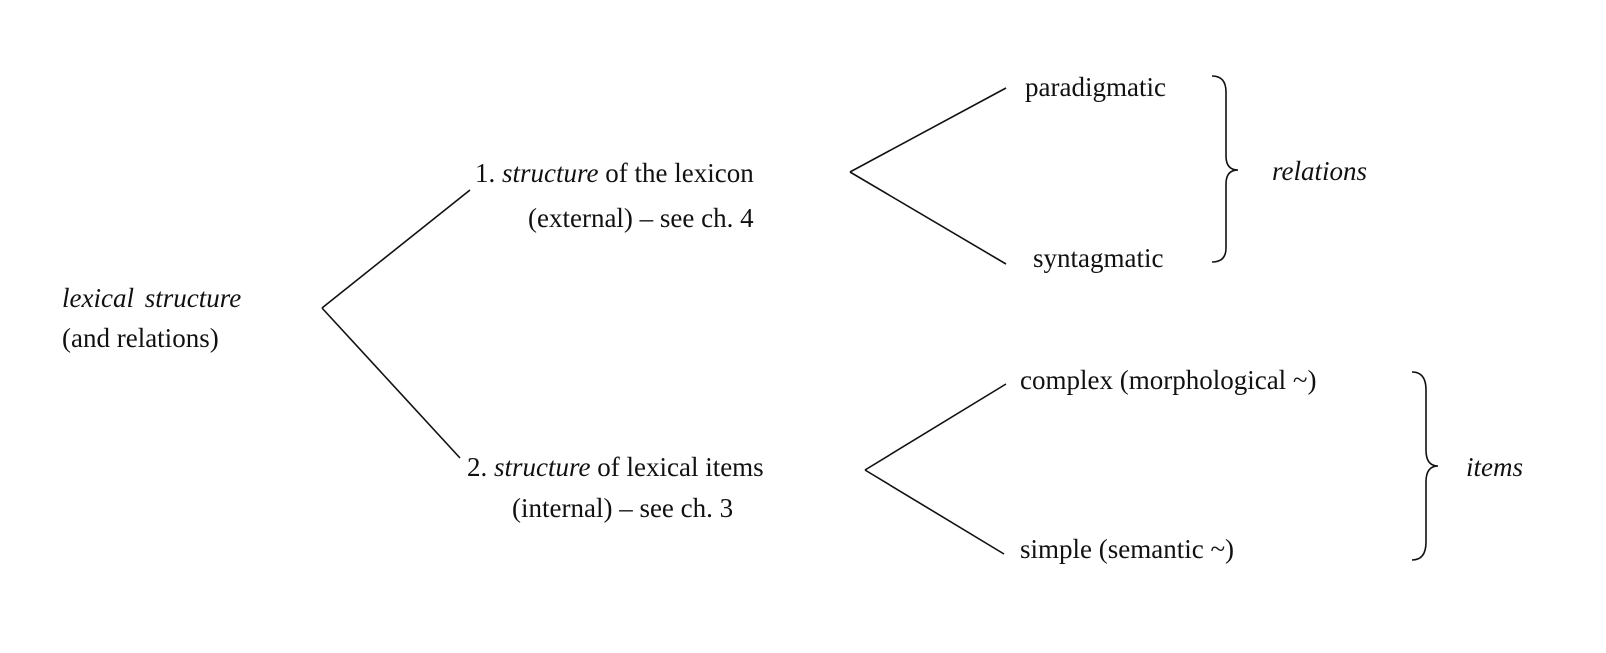  Describe the element at coordinates (152, 298) in the screenshot. I see `root-node-title: lexical structure` at that location.